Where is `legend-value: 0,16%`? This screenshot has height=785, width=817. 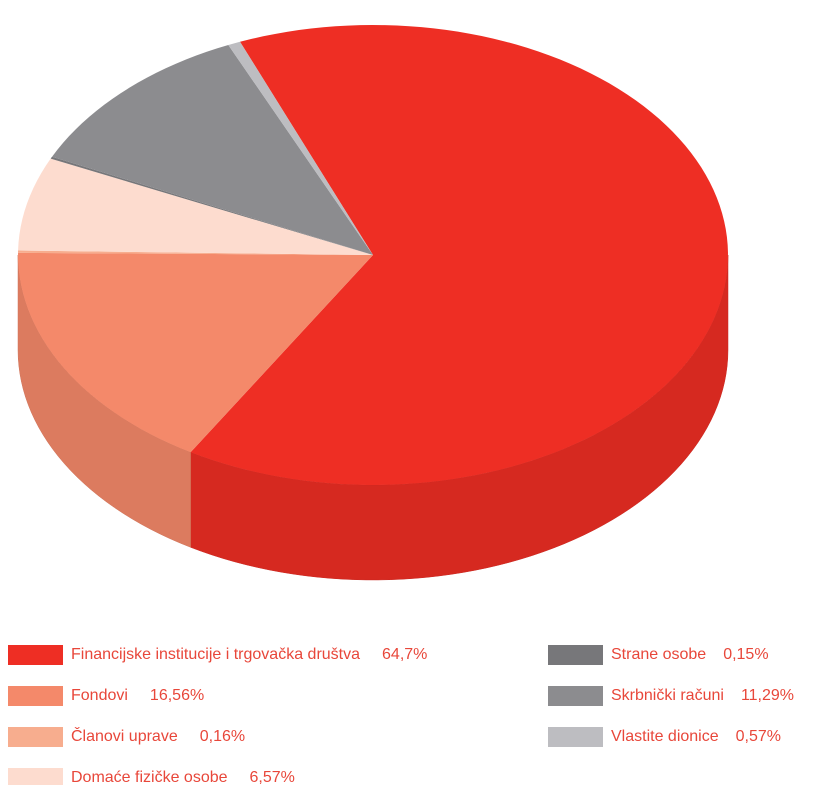
legend-value: 0,16% is located at coordinates (222, 736).